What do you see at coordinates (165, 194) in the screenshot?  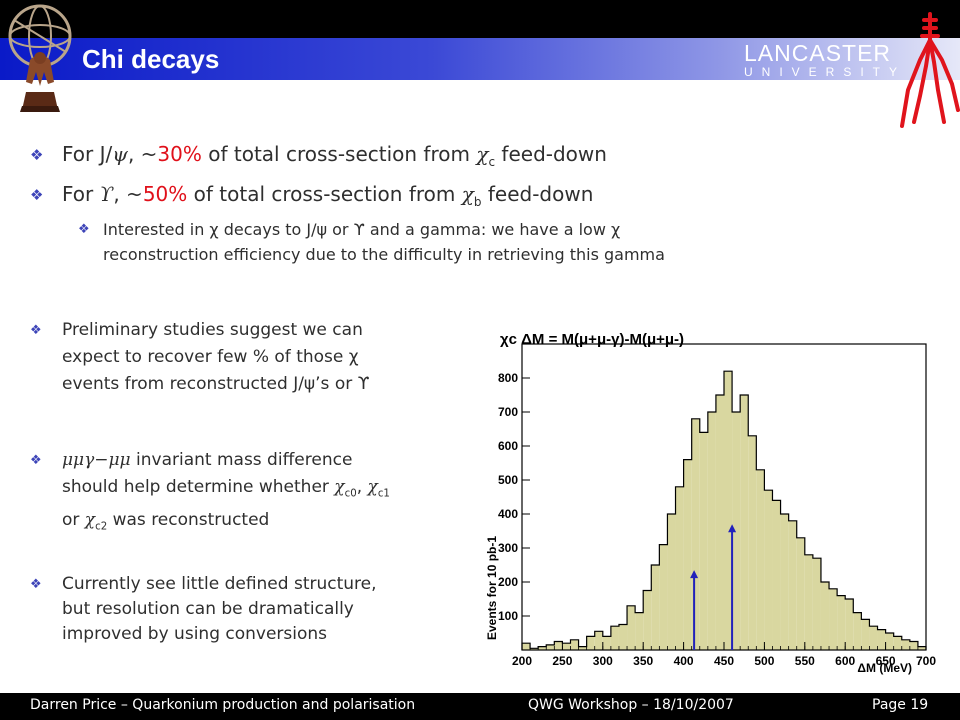 I see `b2-percent: 50%` at bounding box center [165, 194].